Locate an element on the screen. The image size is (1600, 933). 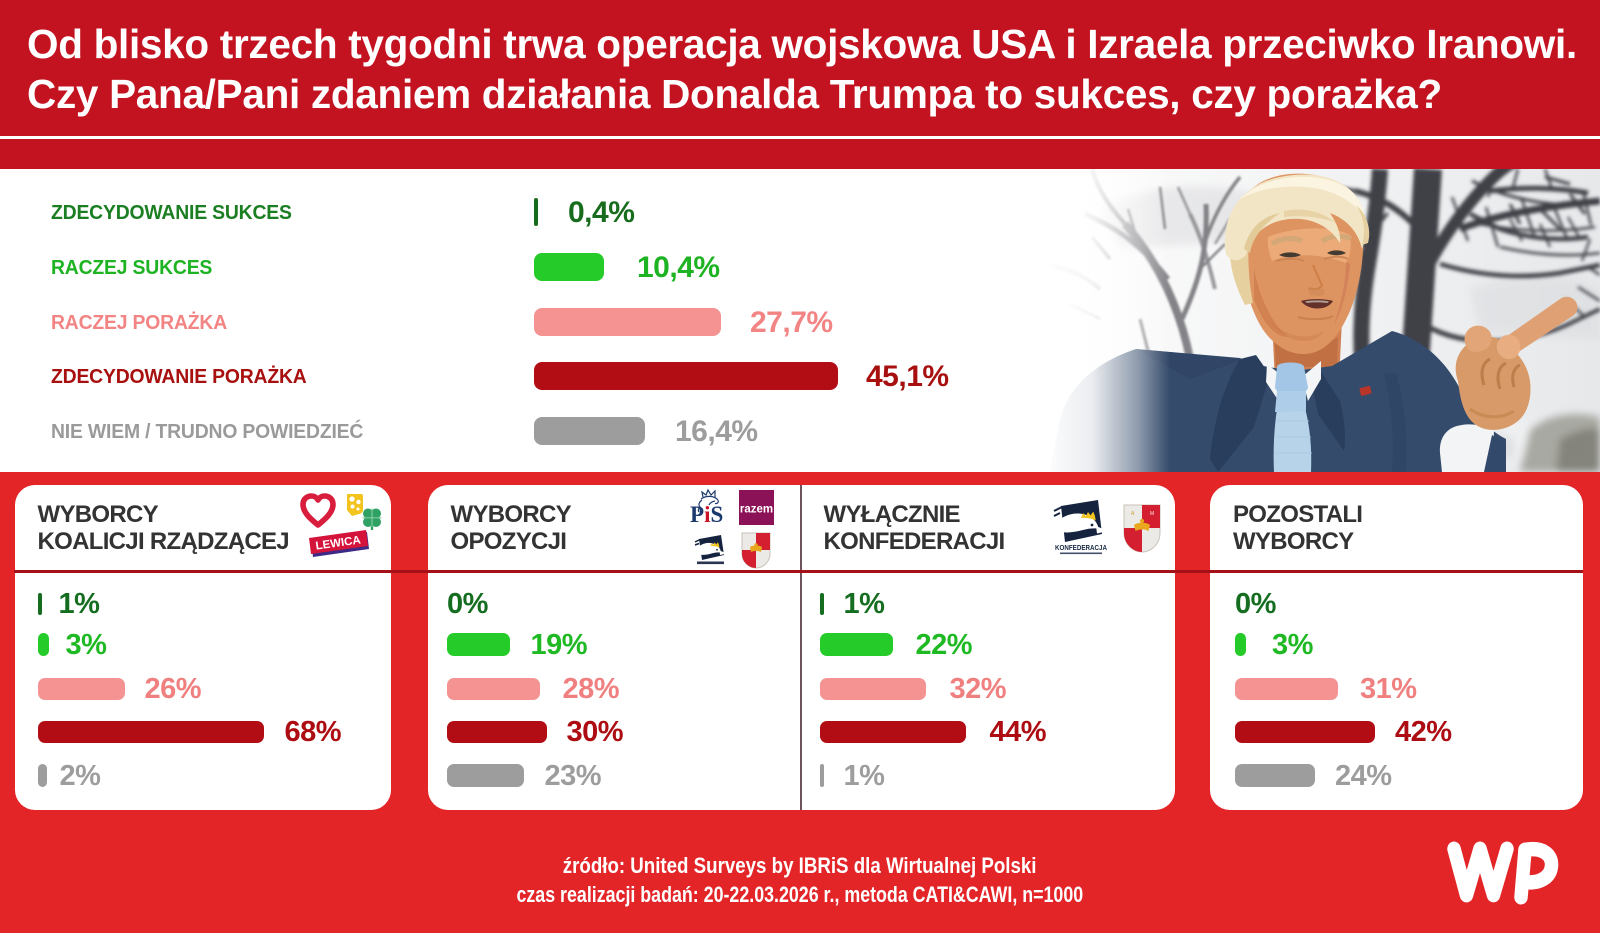
svg-text: M is located at coordinates (1152, 514).